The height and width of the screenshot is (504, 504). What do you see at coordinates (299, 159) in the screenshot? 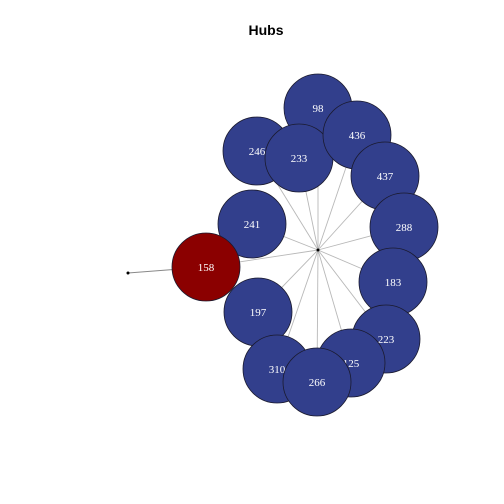
I see `node-label-233: 233` at bounding box center [299, 159].